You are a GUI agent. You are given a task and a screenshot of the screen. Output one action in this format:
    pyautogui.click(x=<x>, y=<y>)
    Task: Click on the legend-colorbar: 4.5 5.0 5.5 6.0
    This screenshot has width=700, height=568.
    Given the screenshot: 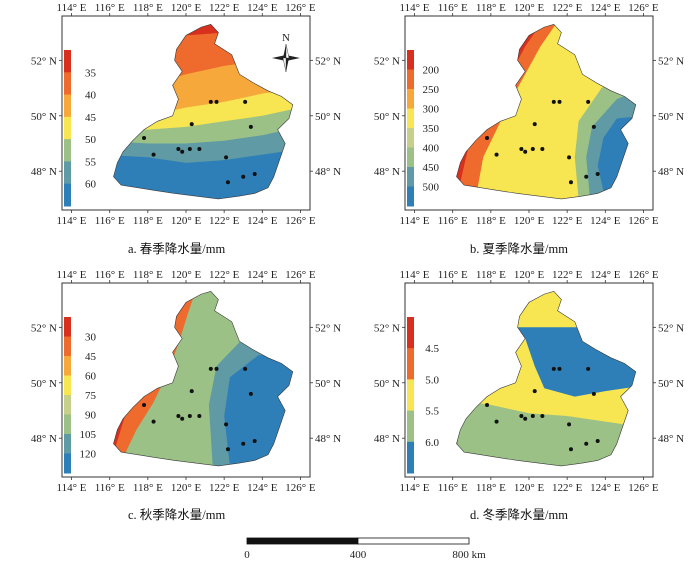 What is the action you would take?
    pyautogui.click(x=423, y=395)
    